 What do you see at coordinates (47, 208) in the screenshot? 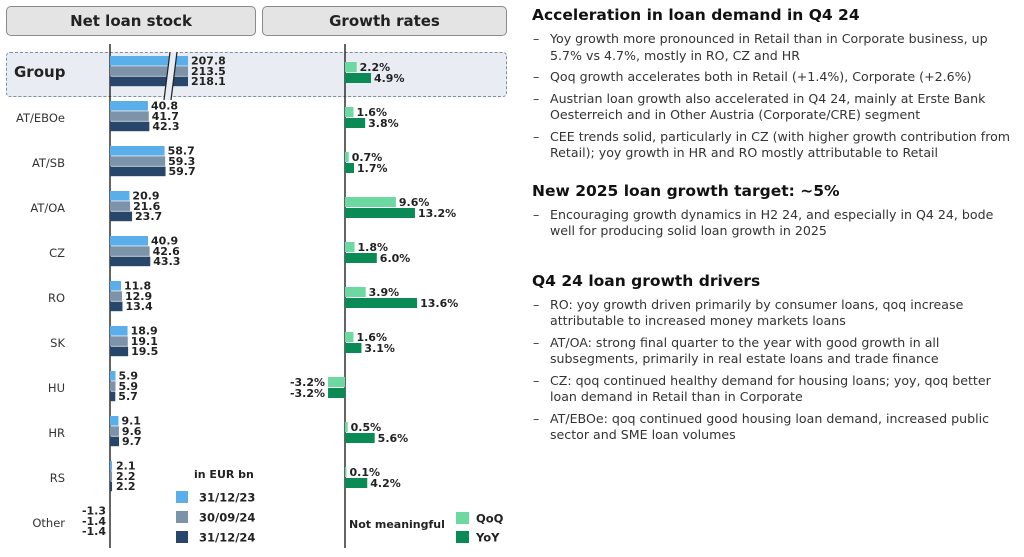
I see `category-label-at-oa: AT/OA` at bounding box center [47, 208].